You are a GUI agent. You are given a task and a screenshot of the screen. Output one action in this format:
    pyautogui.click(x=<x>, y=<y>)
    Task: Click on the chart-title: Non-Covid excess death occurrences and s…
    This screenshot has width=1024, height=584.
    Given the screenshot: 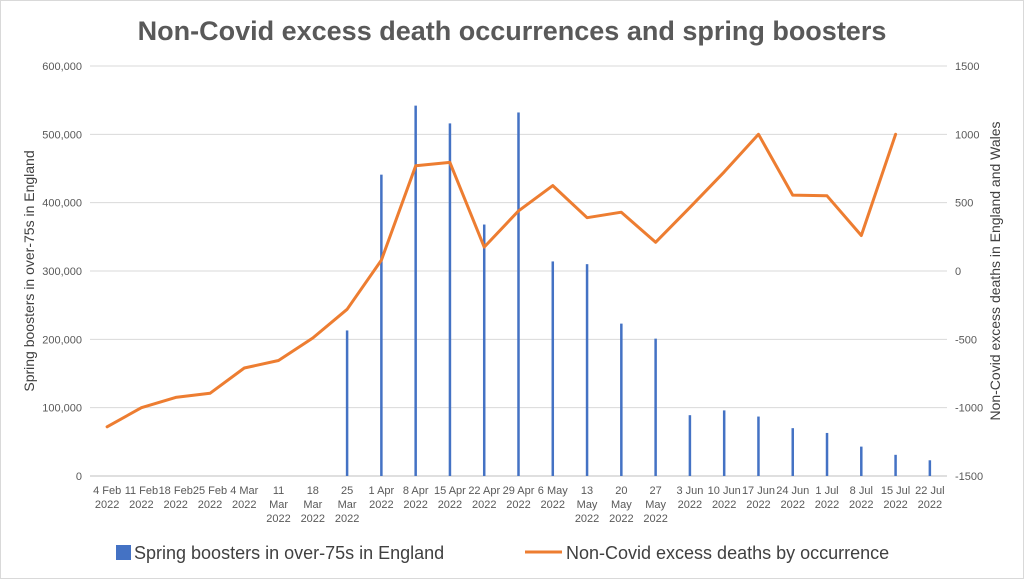 What is the action you would take?
    pyautogui.click(x=512, y=31)
    